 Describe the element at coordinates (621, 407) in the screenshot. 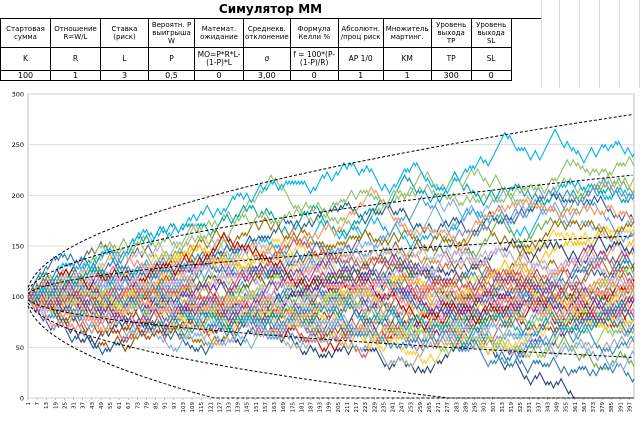

I see `x-tick-label: 391` at that location.